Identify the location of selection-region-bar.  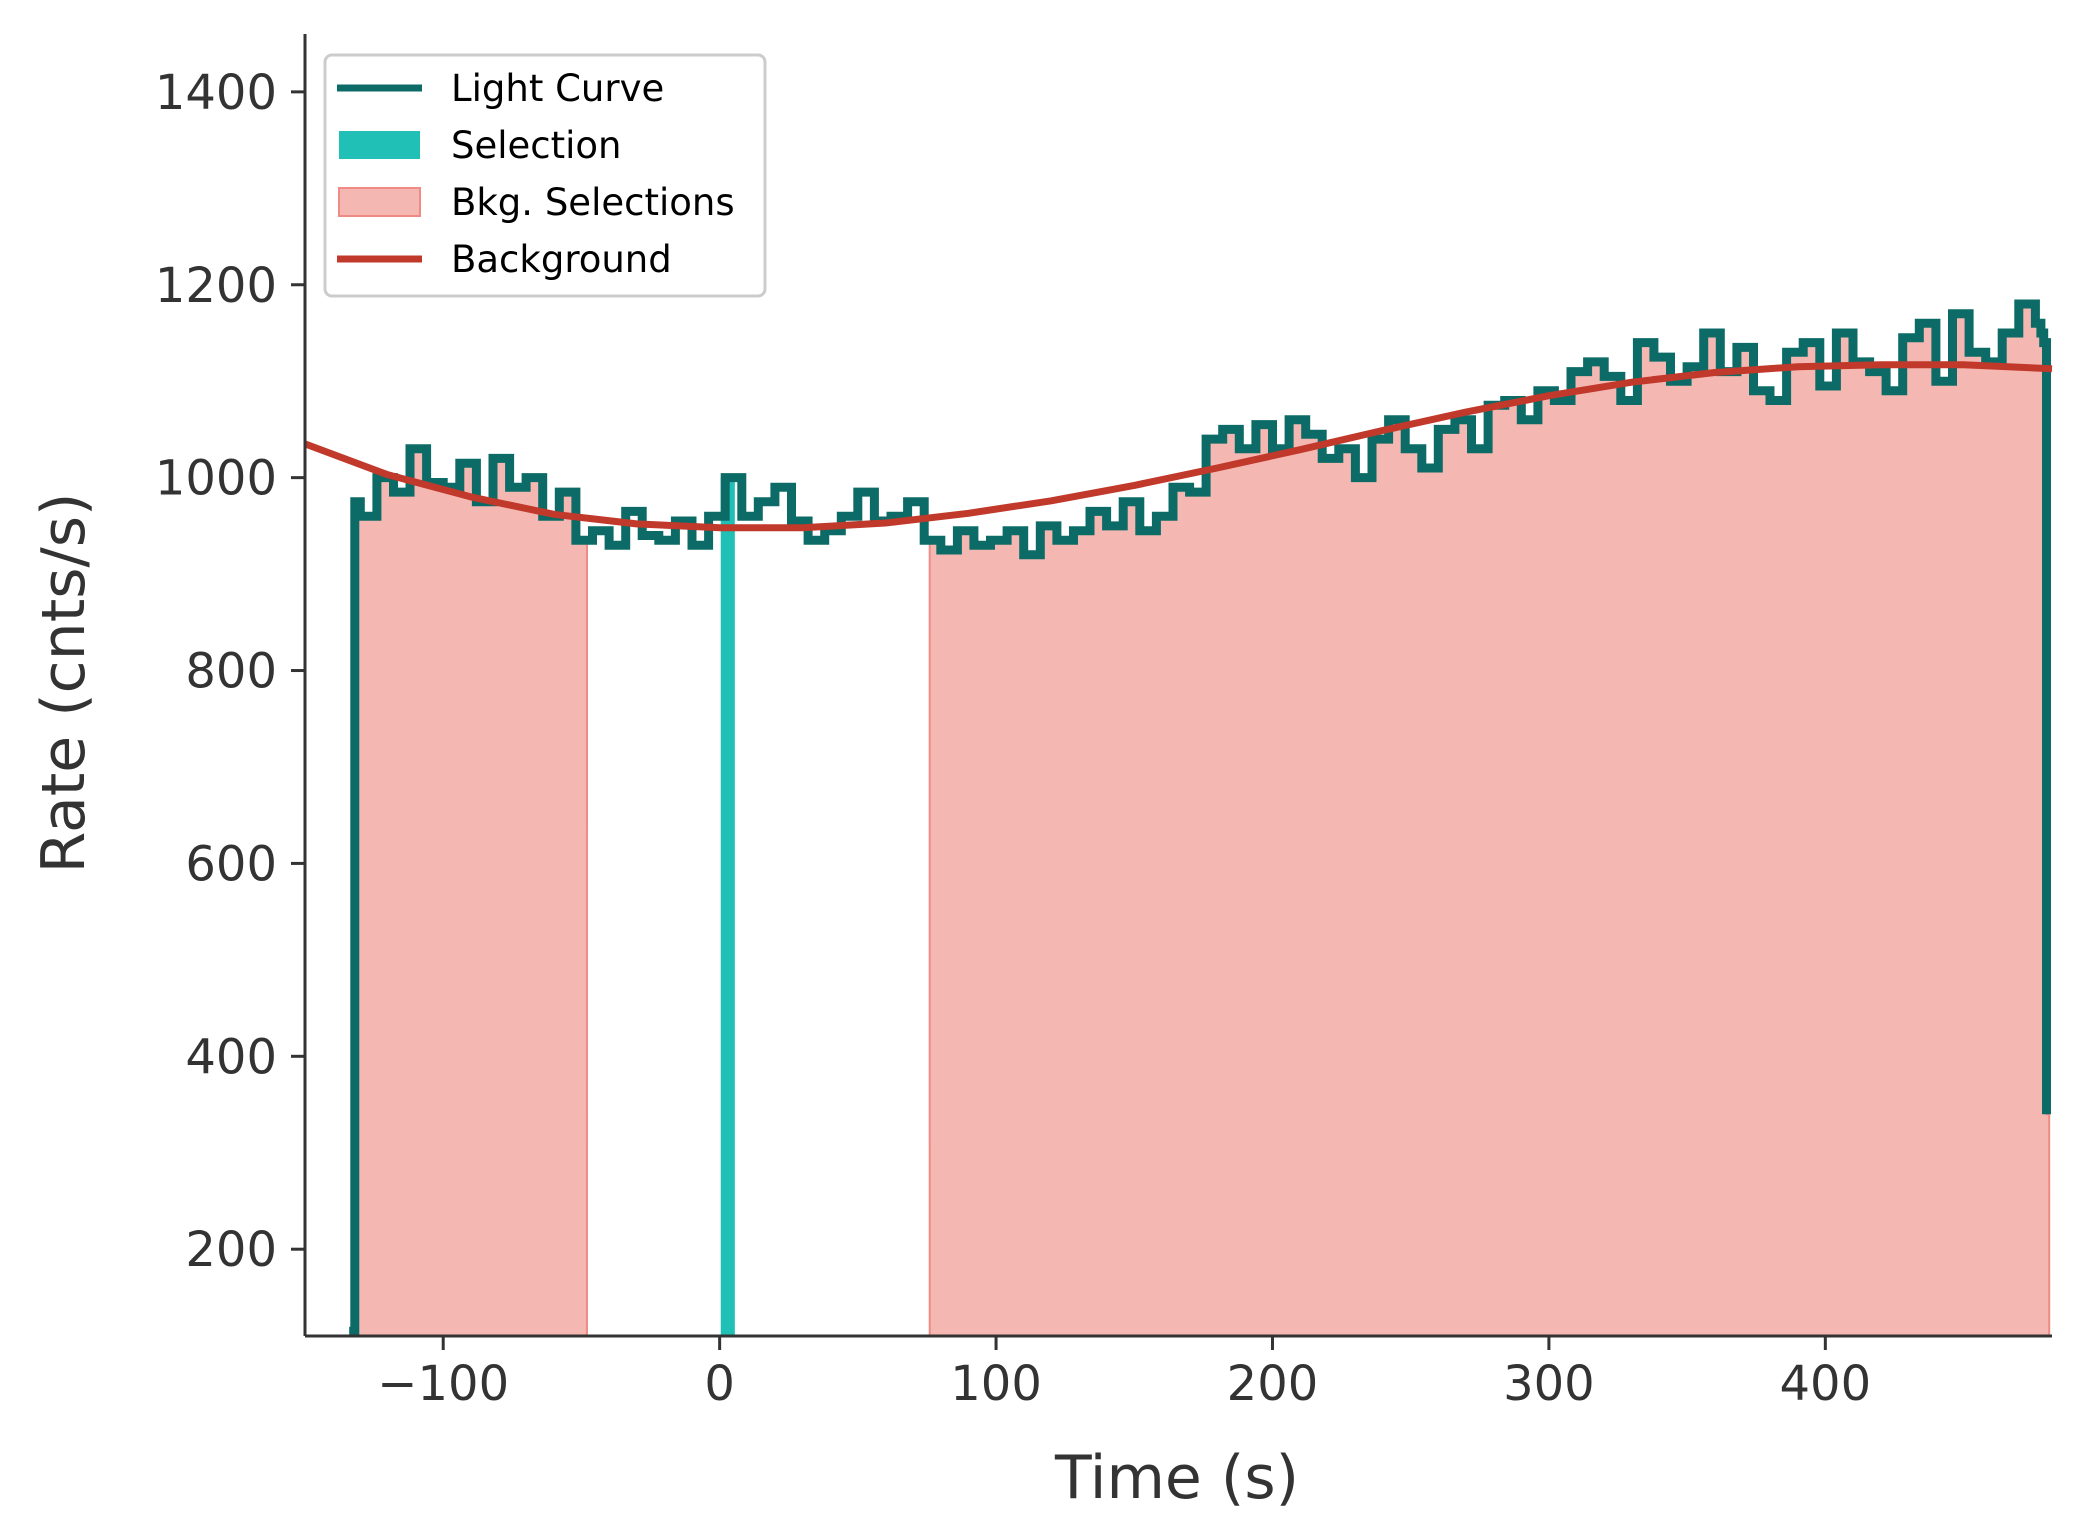
(727, 907).